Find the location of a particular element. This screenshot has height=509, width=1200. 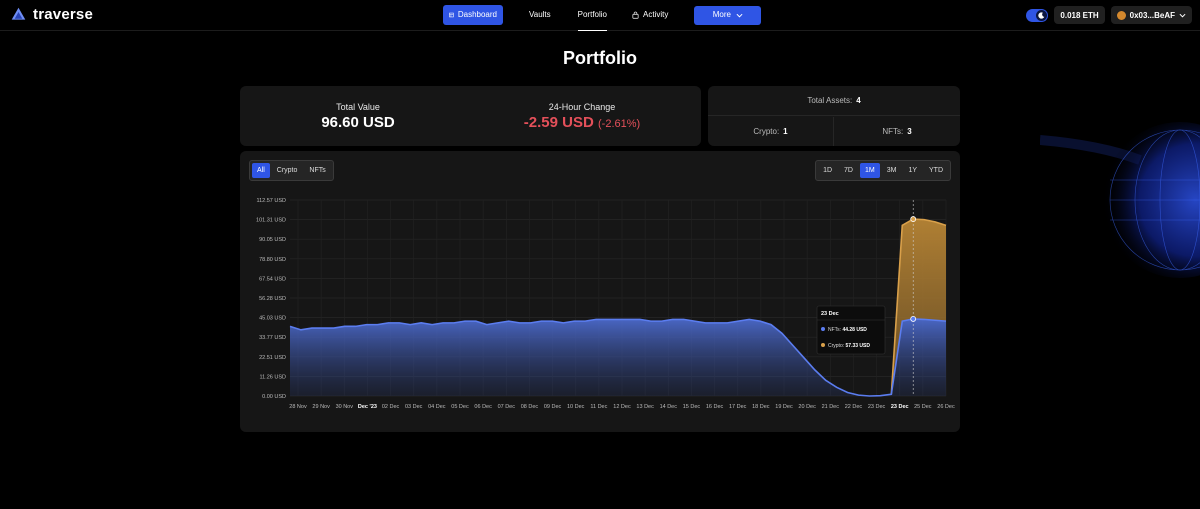

x-tick-label: 05 Dec is located at coordinates (460, 407).